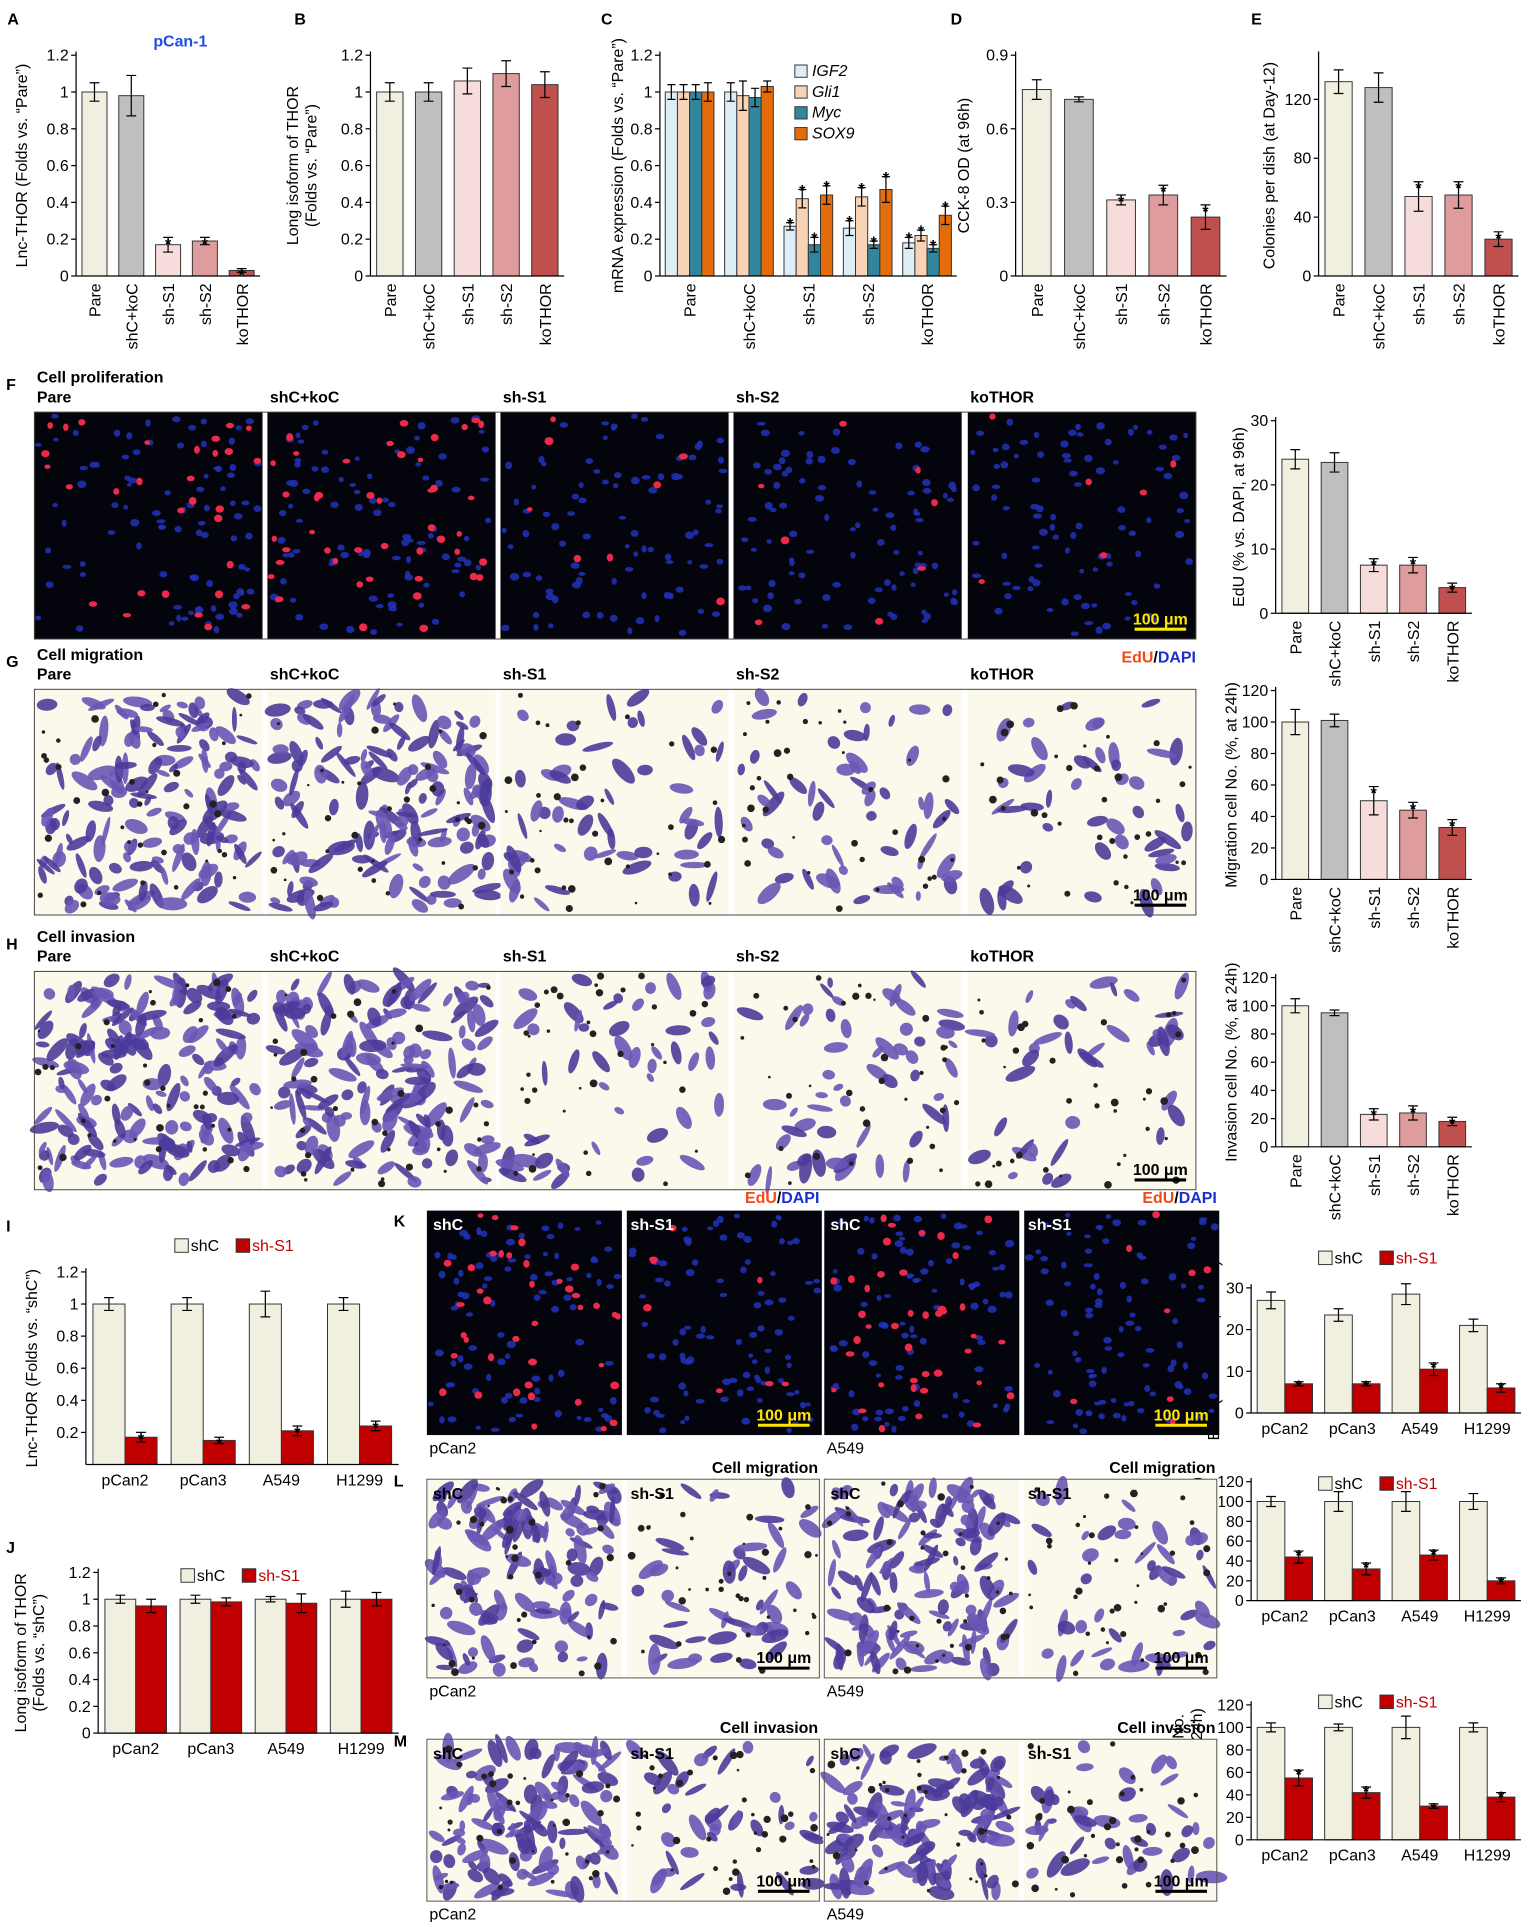 The image size is (1521, 1922). What do you see at coordinates (58, 203) in the screenshot?
I see `y-tick-label: 0.4` at bounding box center [58, 203].